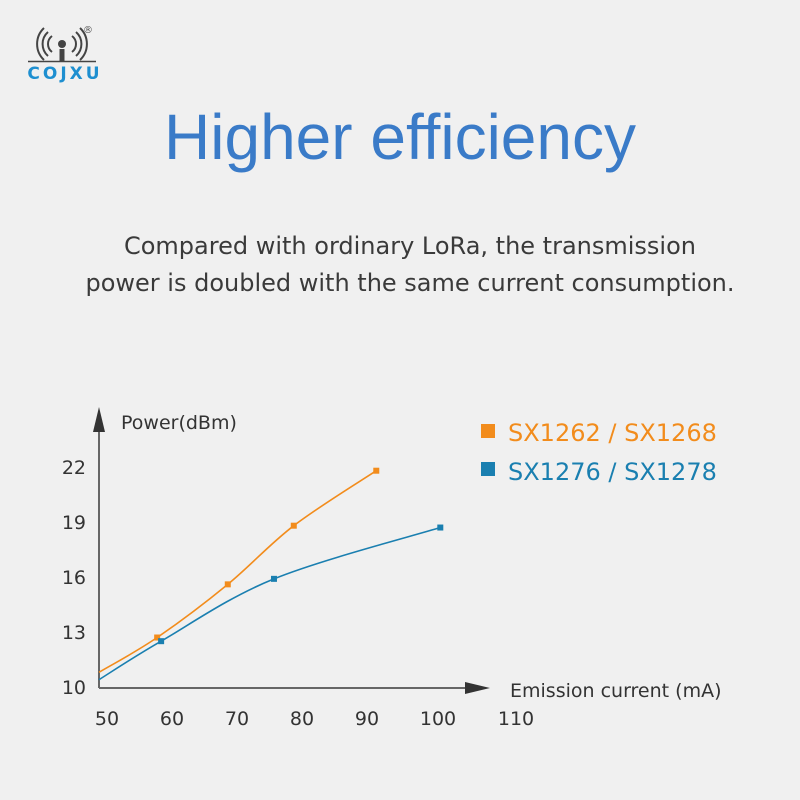 This screenshot has width=800, height=800. What do you see at coordinates (599, 452) in the screenshot?
I see `legend: SX1262 / SX1268 SX1276 / SX1278` at bounding box center [599, 452].